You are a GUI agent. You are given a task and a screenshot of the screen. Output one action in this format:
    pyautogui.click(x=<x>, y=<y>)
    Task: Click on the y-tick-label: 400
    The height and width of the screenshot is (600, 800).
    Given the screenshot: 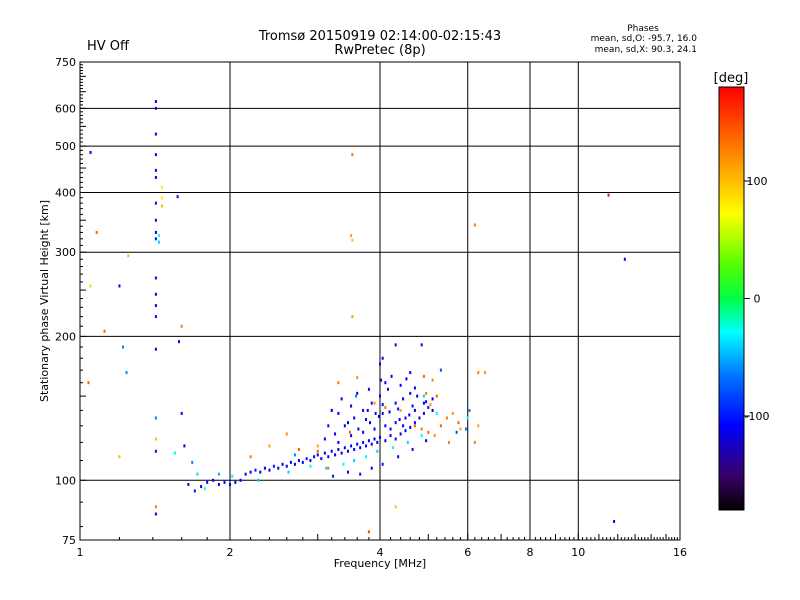 What is the action you would take?
    pyautogui.click(x=65, y=192)
    